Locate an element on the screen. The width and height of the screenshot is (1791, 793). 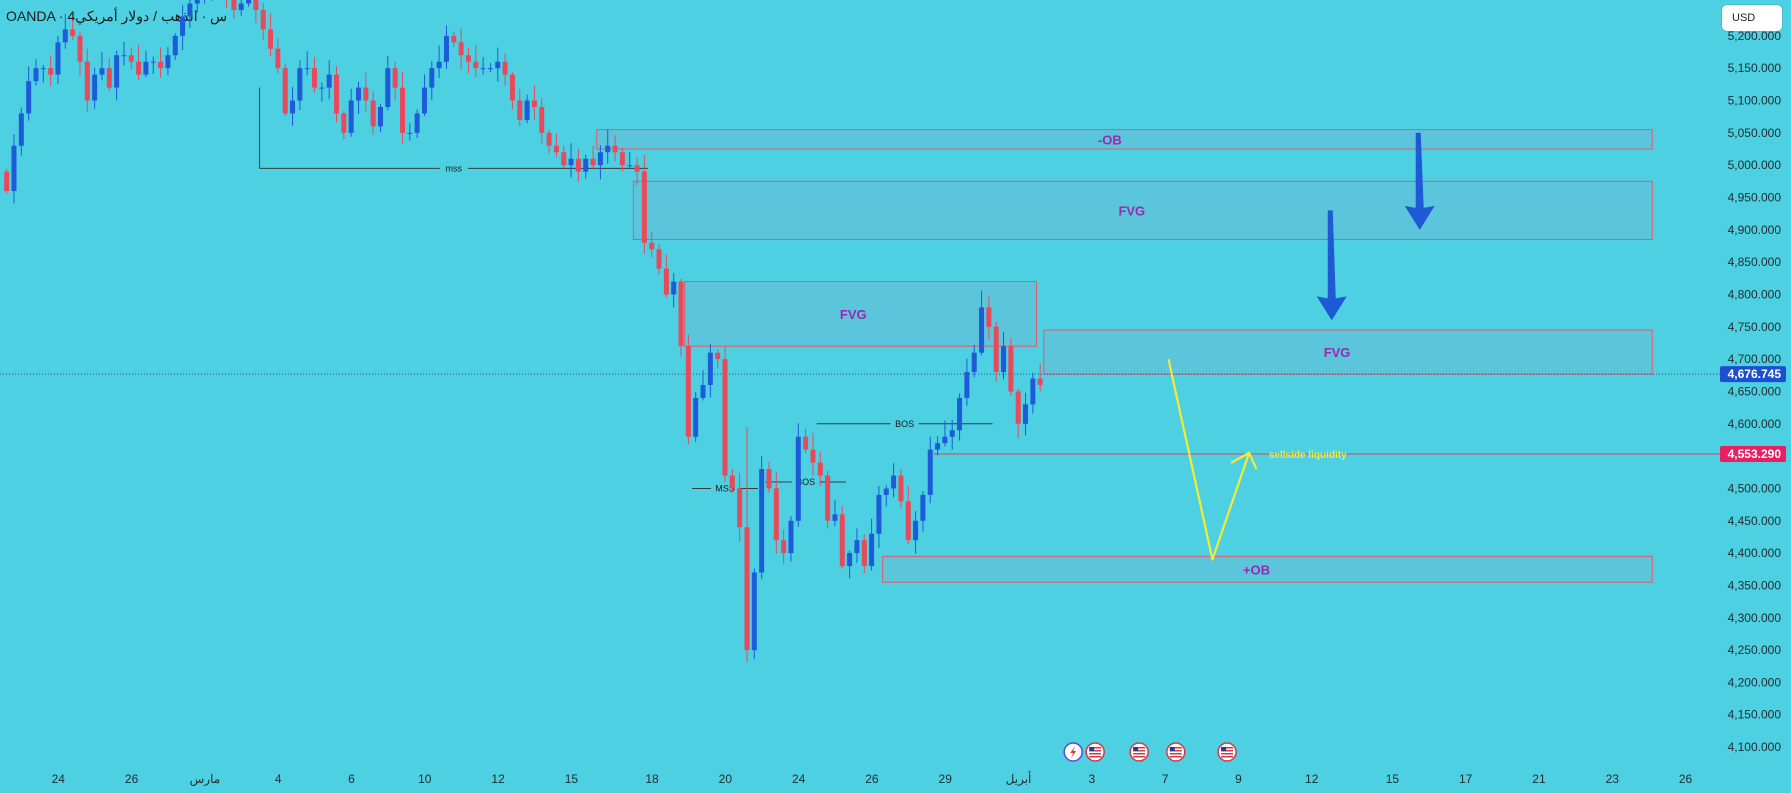
structure-label-bg is located at coordinates (453, 168).